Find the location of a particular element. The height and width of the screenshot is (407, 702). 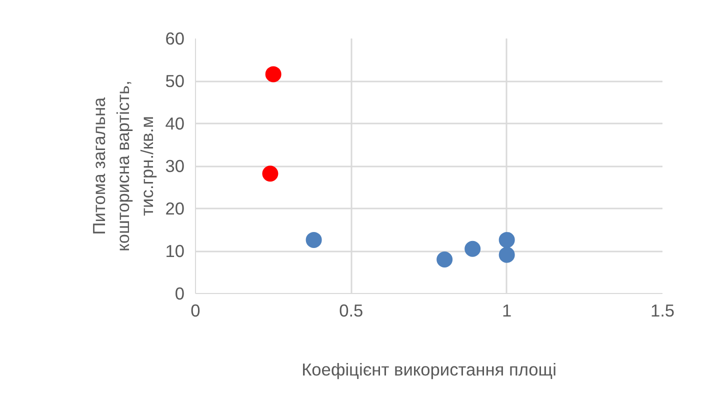

y-axis-title: Питома загальна кошторисна вартість, тис.грн./кв.м is located at coordinates (123, 166).